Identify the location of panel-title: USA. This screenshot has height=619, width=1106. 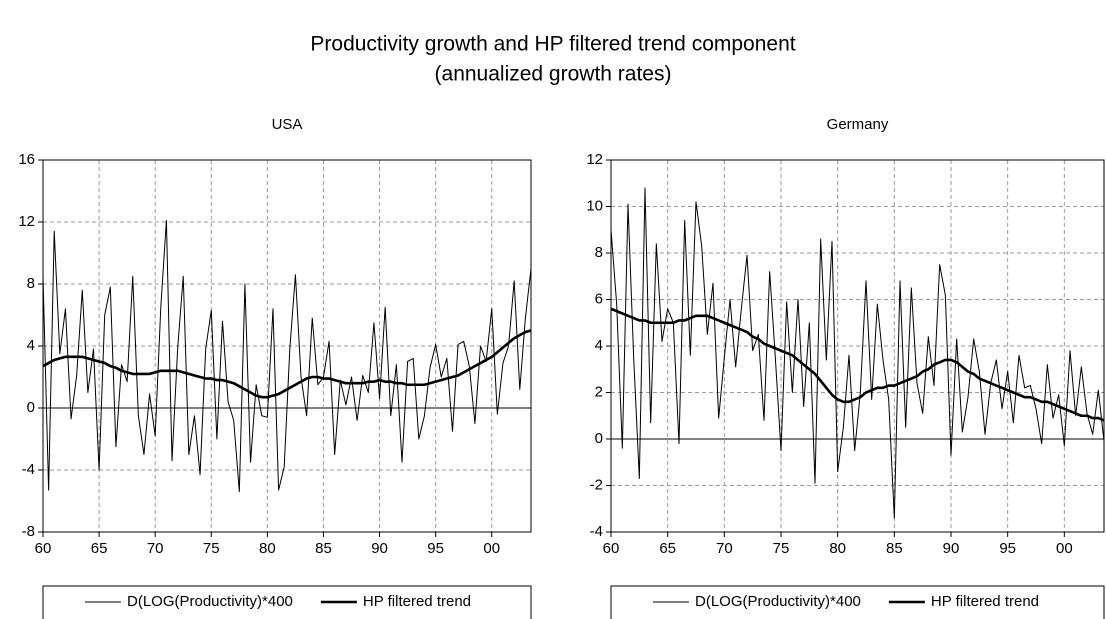
(287, 124).